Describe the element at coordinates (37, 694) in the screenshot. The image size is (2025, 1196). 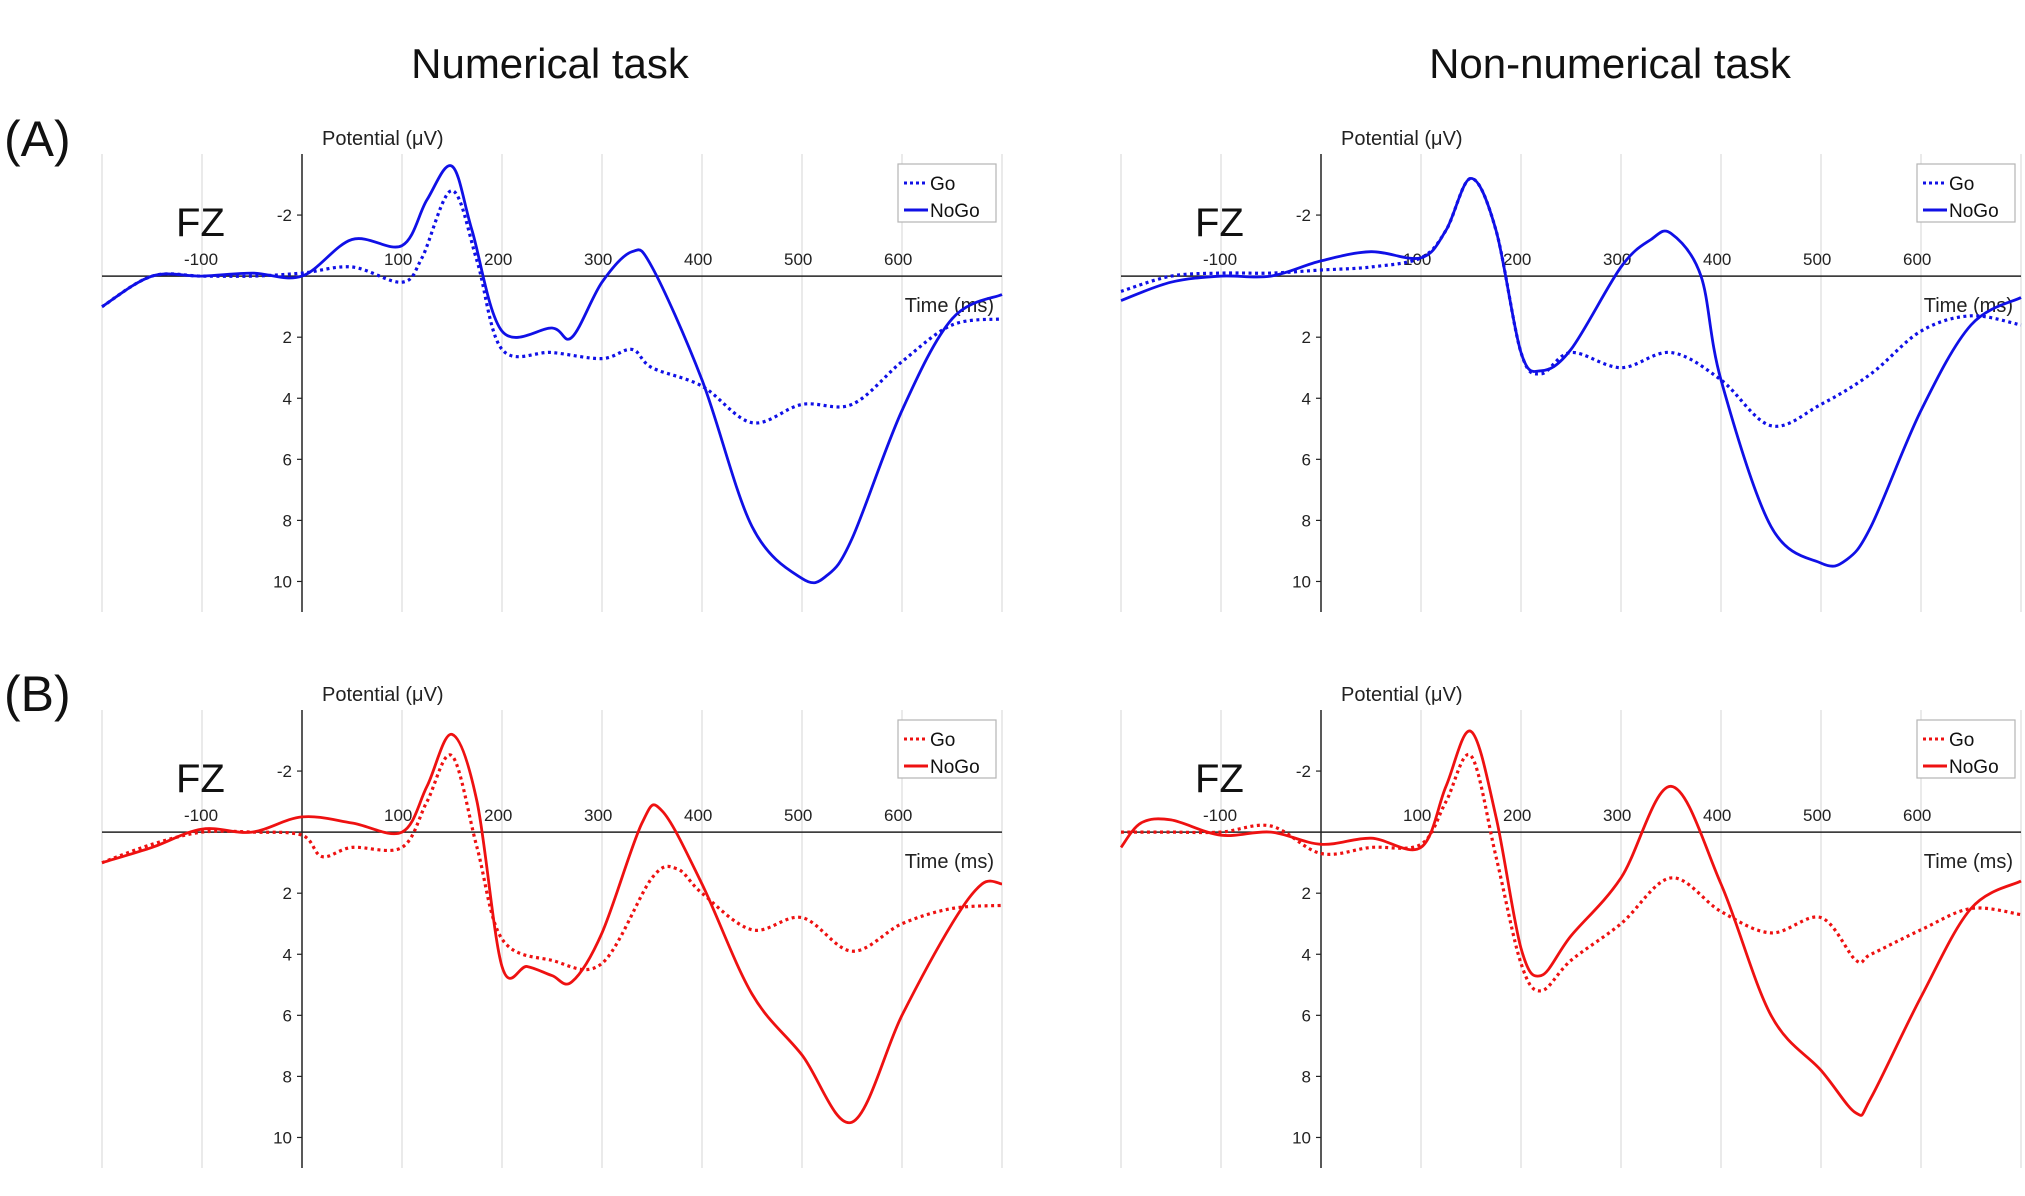
I see `row-label-b: (B)` at that location.